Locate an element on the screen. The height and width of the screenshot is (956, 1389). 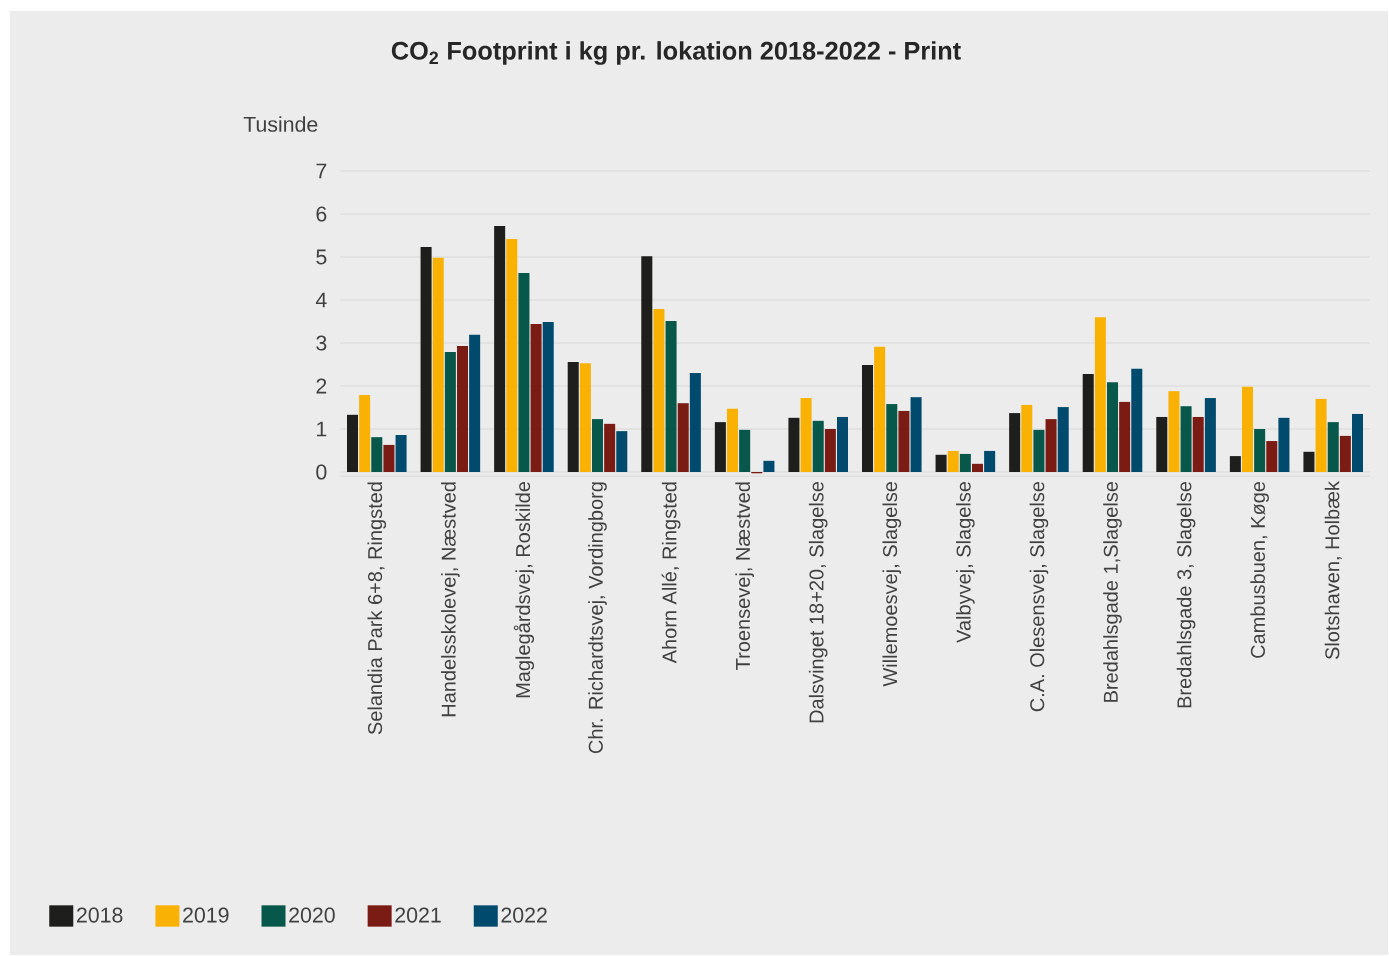
x-tick-label: Selandia Park 6+8, Ringsted is located at coordinates (377, 608).